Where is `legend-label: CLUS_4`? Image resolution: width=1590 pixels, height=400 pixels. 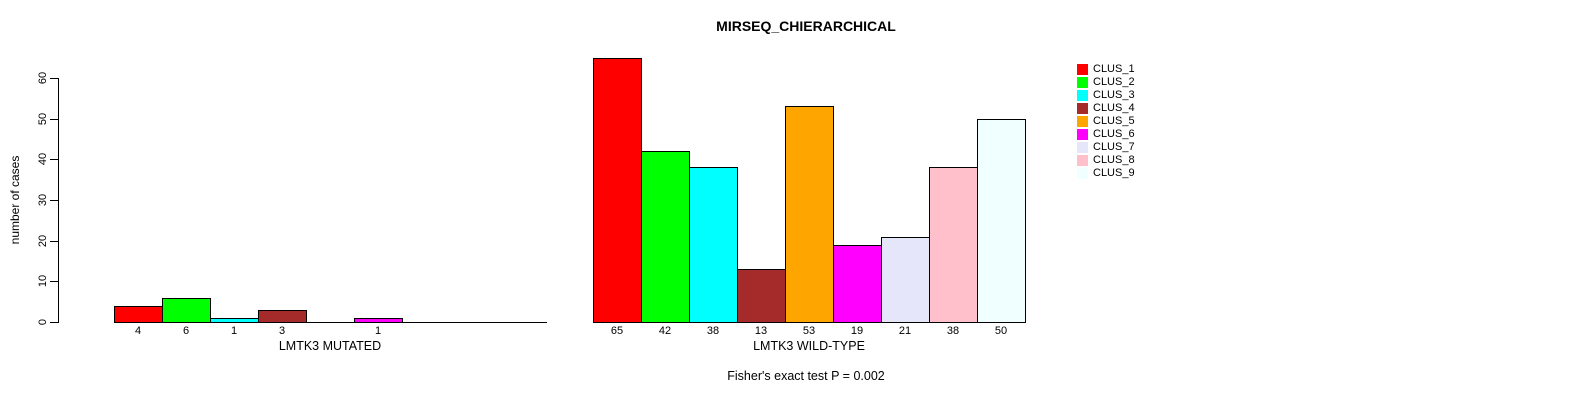
legend-label: CLUS_4 is located at coordinates (1114, 108).